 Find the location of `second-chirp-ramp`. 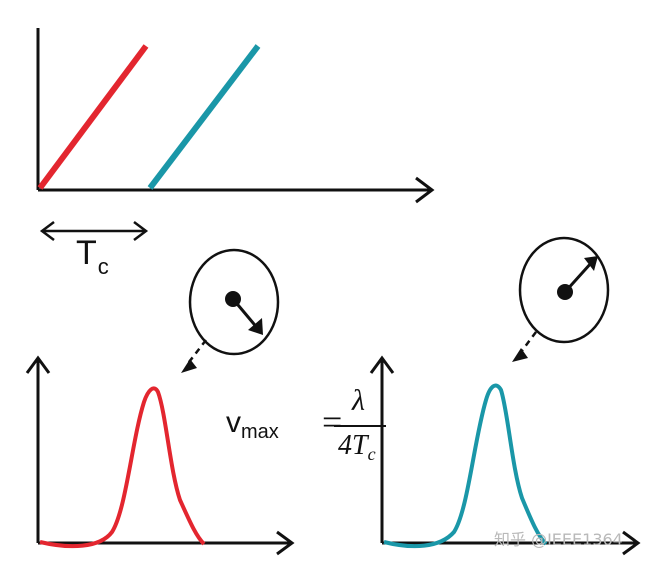

second-chirp-ramp is located at coordinates (204, 117).